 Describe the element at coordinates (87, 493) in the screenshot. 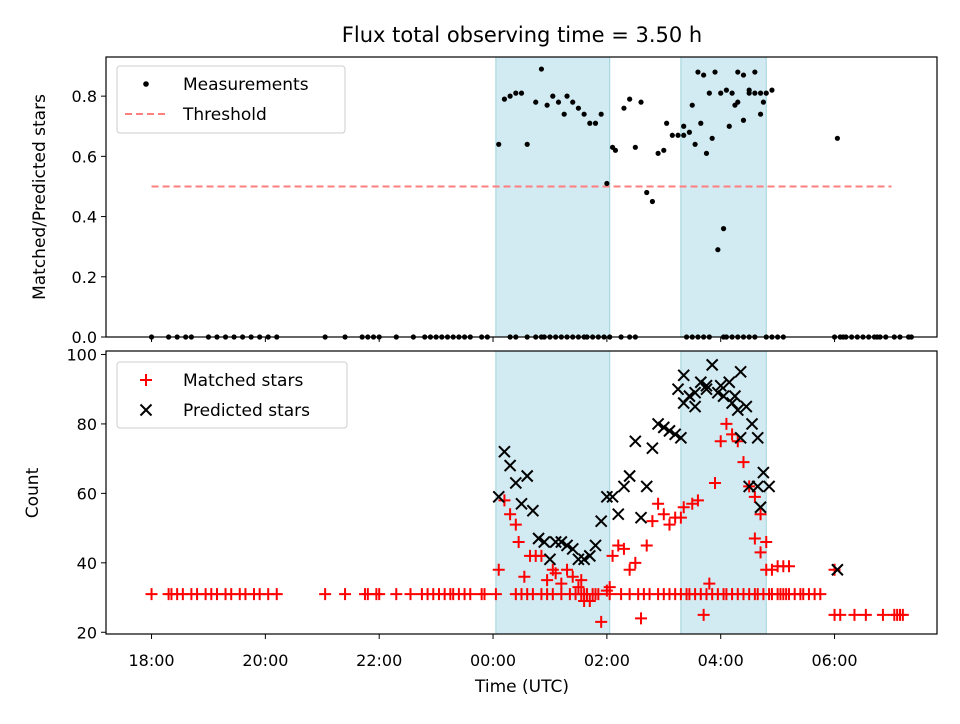

I see `y-tick-label: 60` at that location.